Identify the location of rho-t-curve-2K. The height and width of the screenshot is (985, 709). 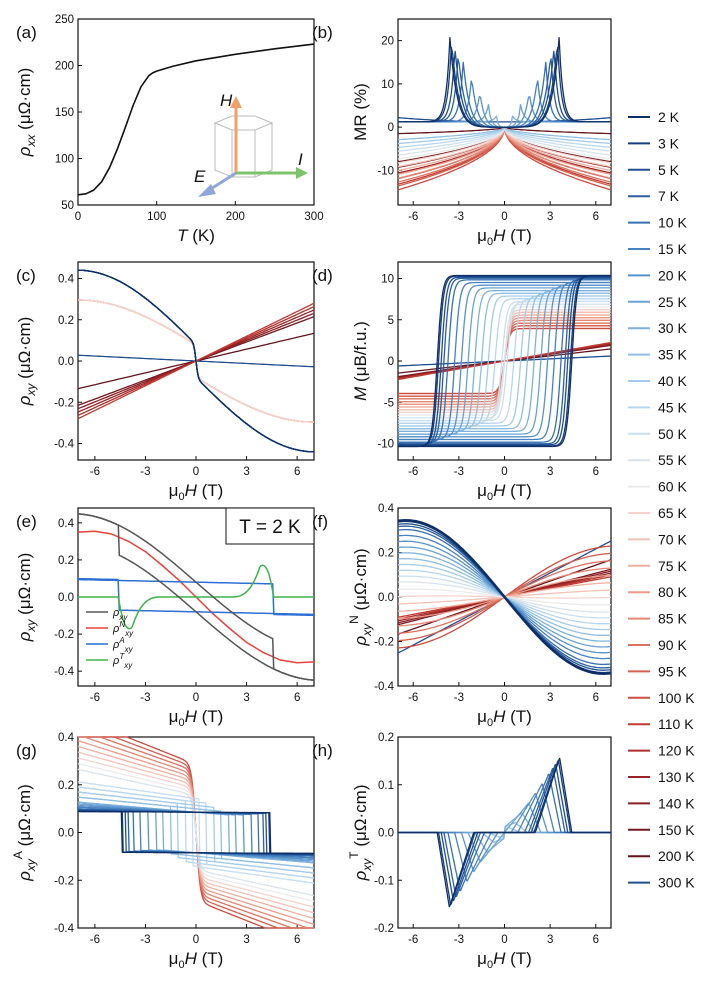
(504, 832).